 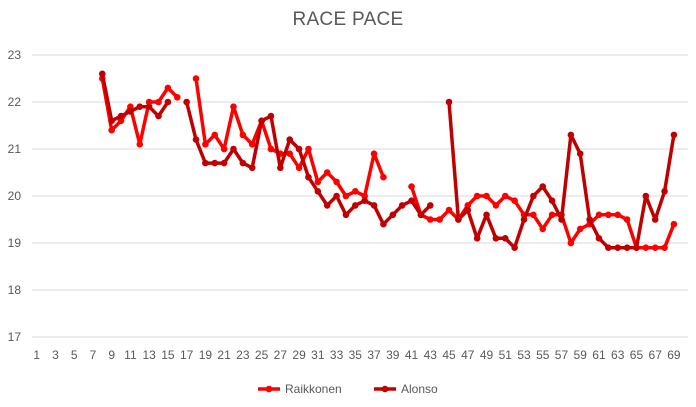 I want to click on x-tick-label: 31, so click(x=318, y=355).